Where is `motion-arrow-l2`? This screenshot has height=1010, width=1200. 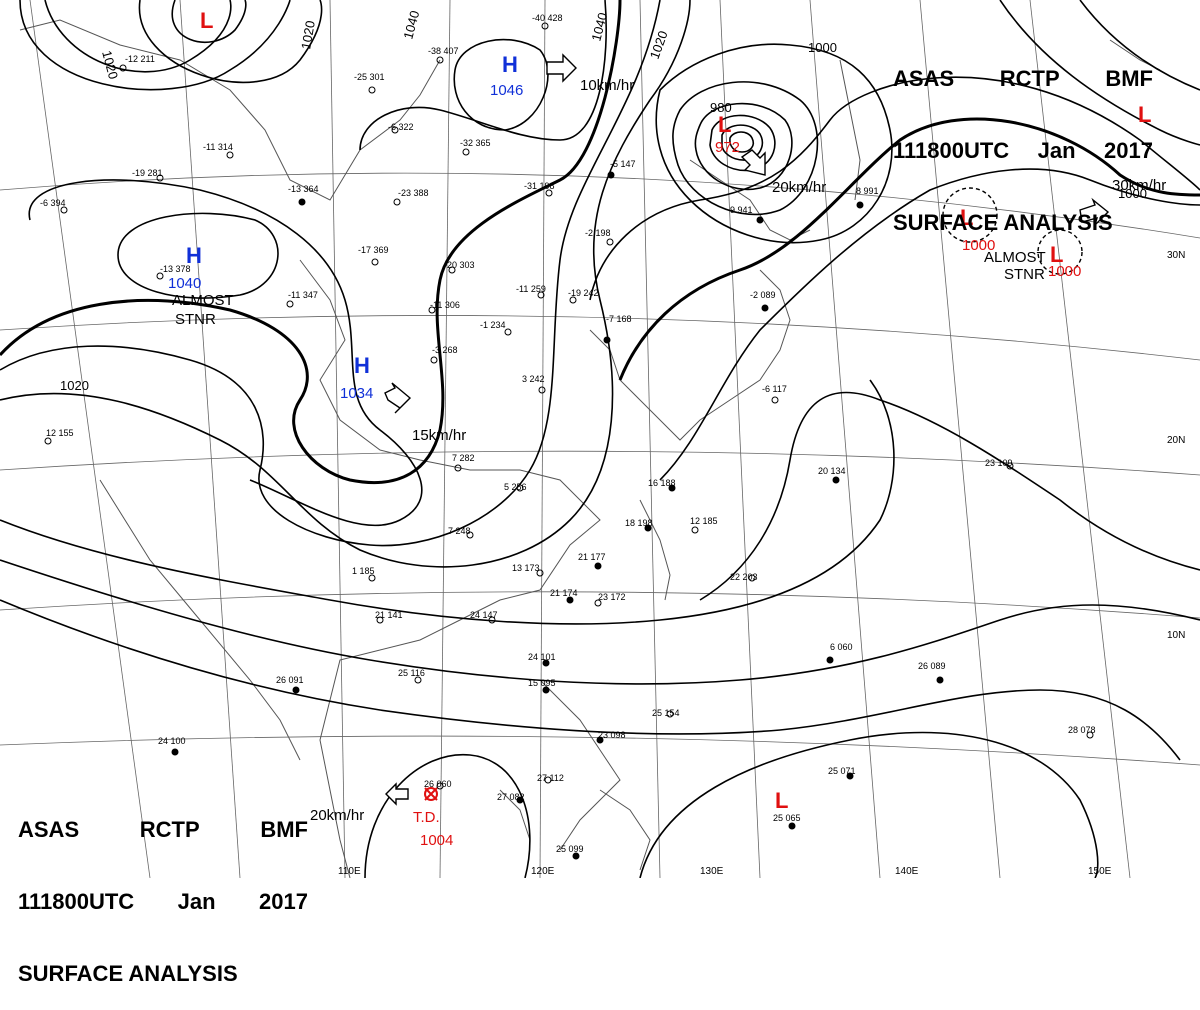 motion-arrow-l2 is located at coordinates (753, 162).